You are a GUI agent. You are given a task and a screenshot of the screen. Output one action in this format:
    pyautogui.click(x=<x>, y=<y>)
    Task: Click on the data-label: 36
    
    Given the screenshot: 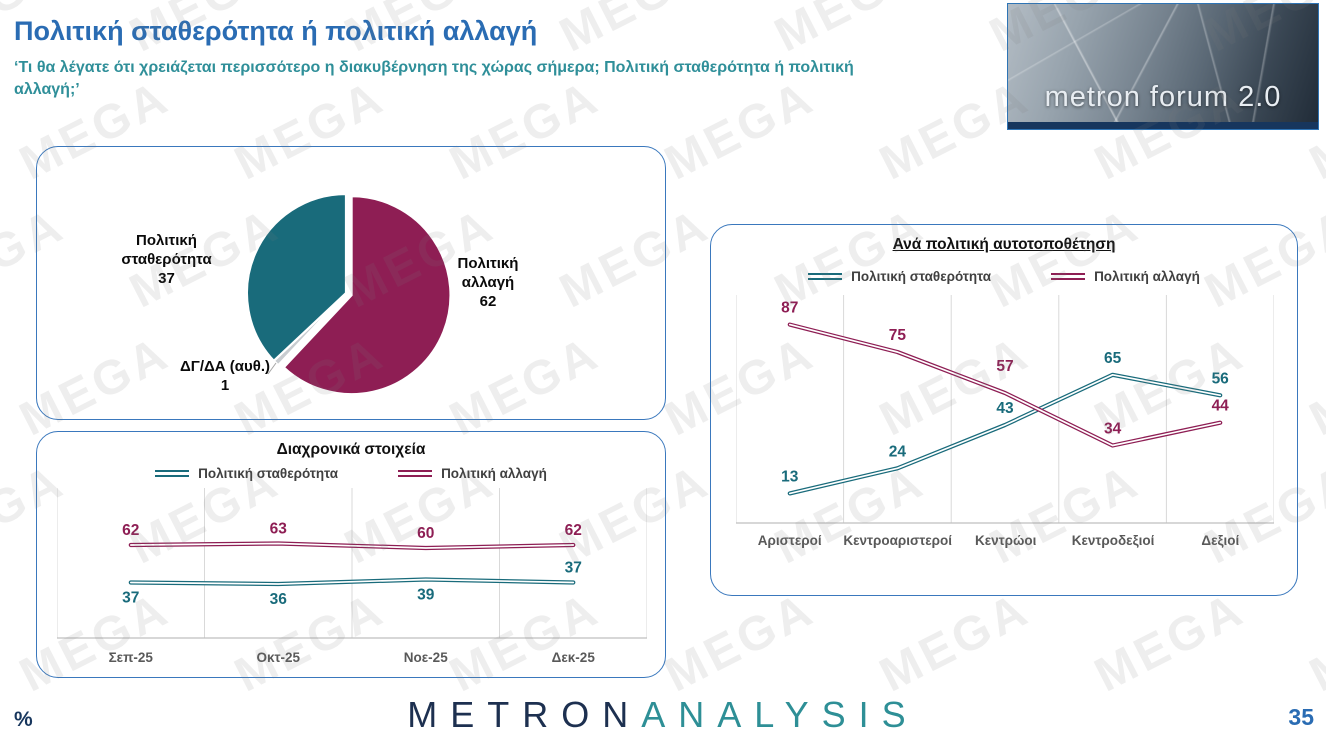 What is the action you would take?
    pyautogui.click(x=279, y=599)
    